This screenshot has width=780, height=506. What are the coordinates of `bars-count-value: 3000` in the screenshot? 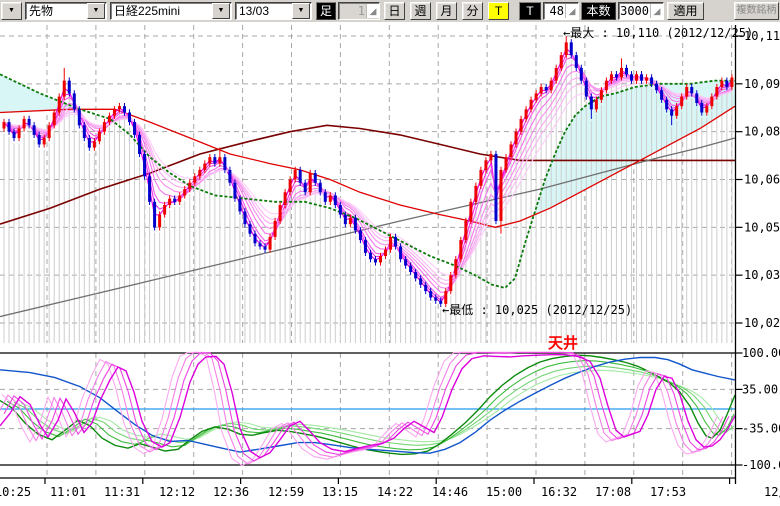 It's located at (634, 11).